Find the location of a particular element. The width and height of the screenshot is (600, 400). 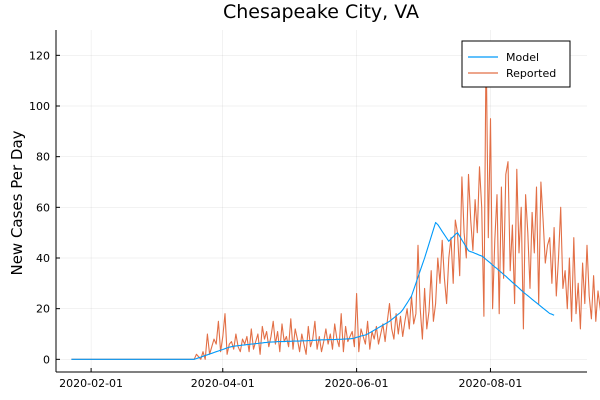

x-tick-label: 2020-04-01 is located at coordinates (223, 383).